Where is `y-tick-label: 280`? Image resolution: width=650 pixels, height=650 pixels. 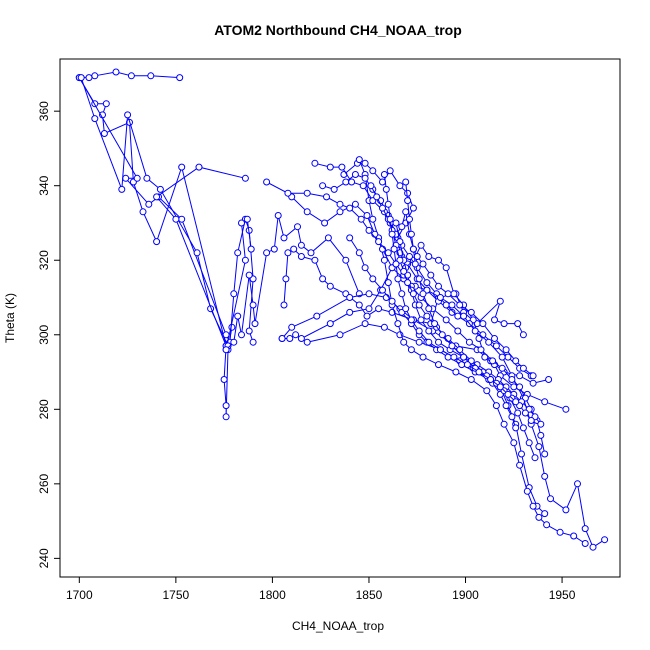
y-tick-label: 280 is located at coordinates (44, 409).